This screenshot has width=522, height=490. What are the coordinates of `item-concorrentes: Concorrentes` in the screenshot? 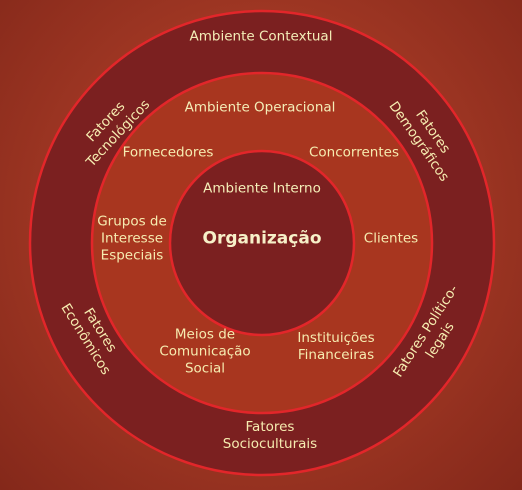 It's located at (354, 152).